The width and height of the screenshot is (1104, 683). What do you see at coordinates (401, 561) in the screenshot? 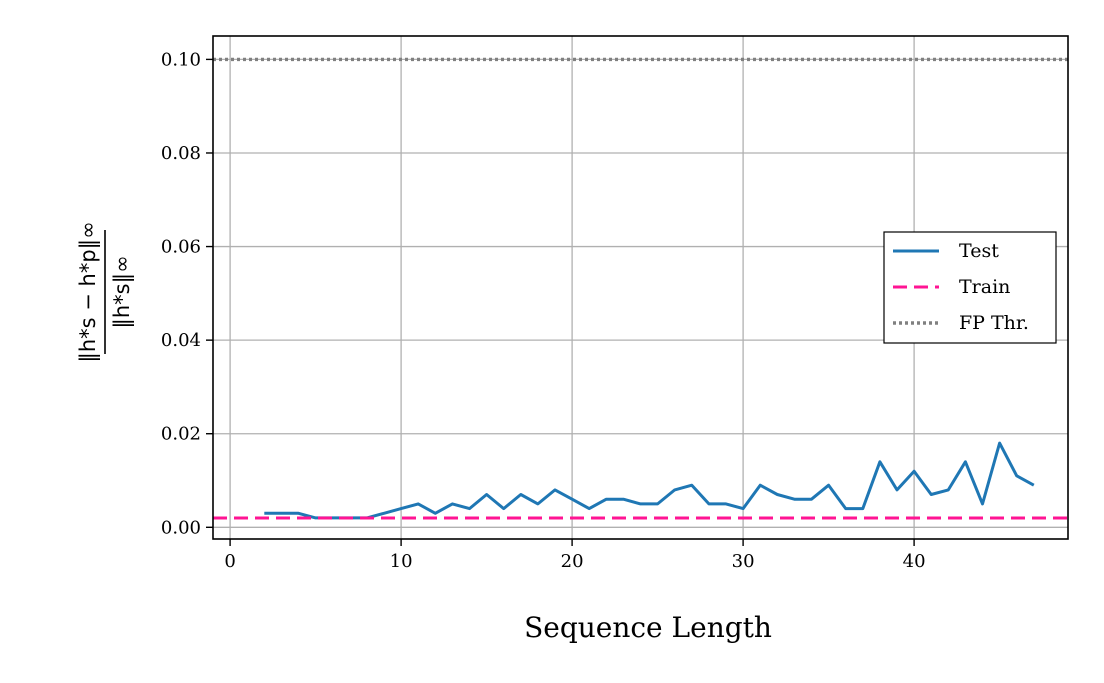
I see `x-tick-label: 10` at bounding box center [401, 561].